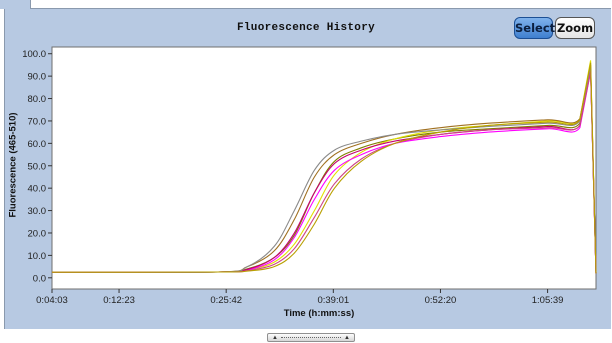 The image size is (612, 343). Describe the element at coordinates (119, 300) in the screenshot. I see `x-tick-label: 0:12:23` at that location.